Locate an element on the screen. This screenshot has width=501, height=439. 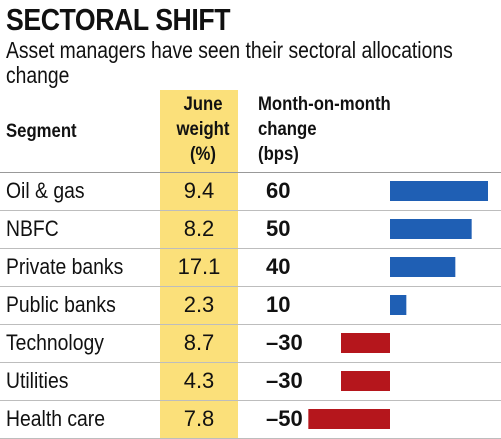
header-divider is located at coordinates (250, 172).